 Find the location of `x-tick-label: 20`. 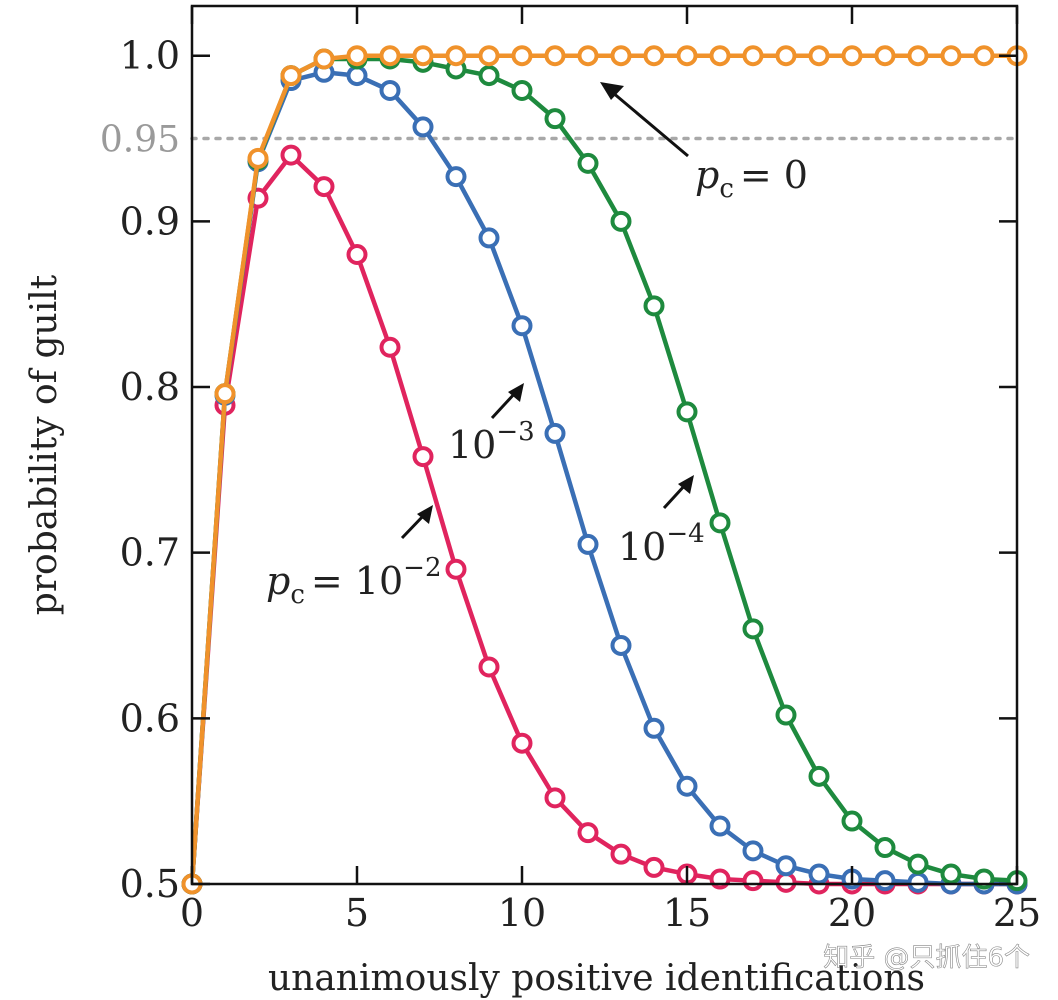

x-tick-label: 20 is located at coordinates (852, 913).